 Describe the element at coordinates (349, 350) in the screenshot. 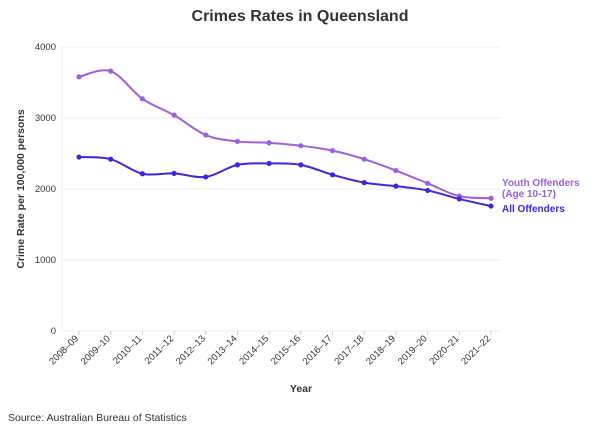

I see `x-tick-label: 2017–18` at that location.